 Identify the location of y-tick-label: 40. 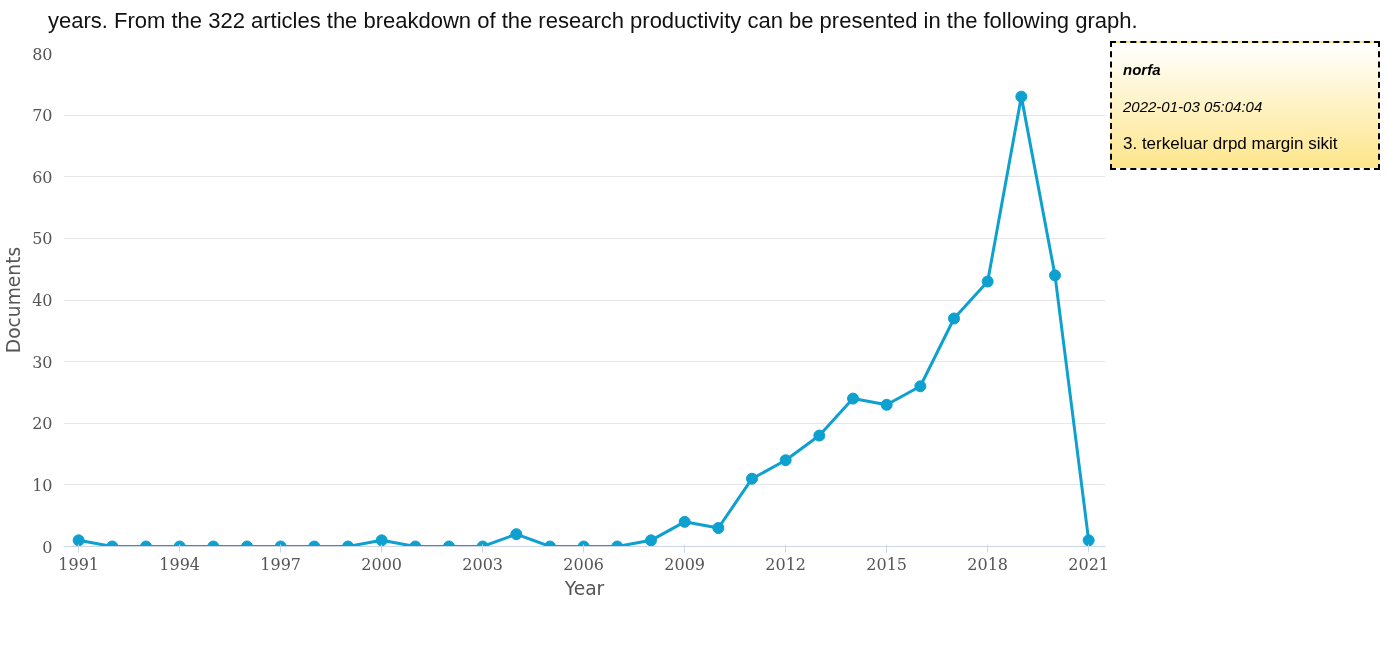
(42, 301).